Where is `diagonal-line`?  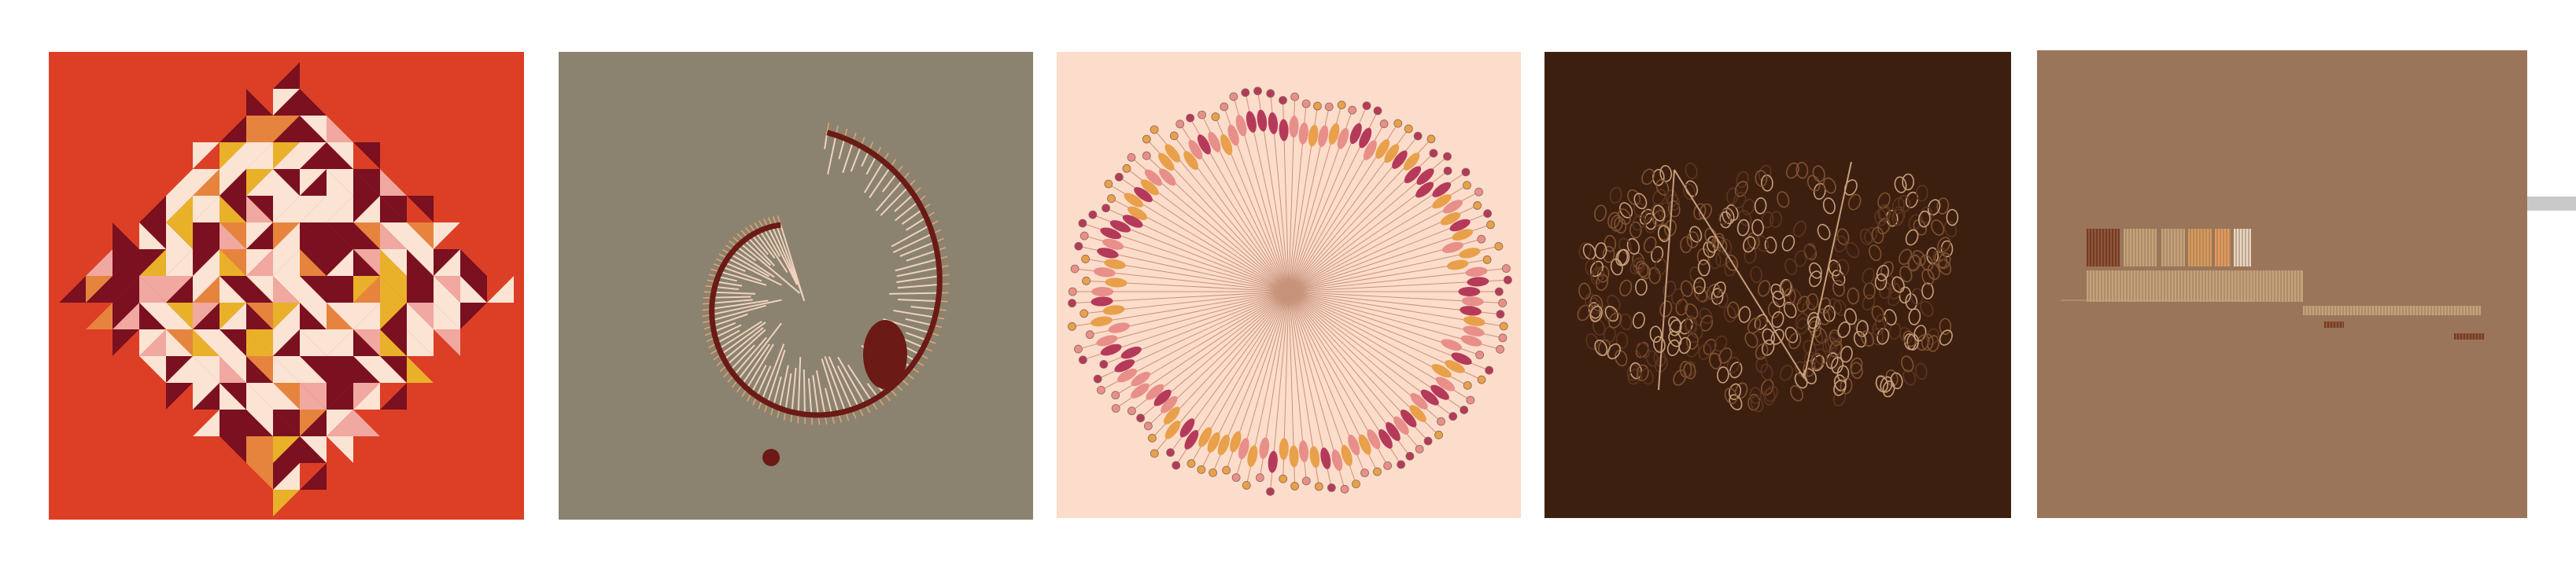 diagonal-line is located at coordinates (1828, 270).